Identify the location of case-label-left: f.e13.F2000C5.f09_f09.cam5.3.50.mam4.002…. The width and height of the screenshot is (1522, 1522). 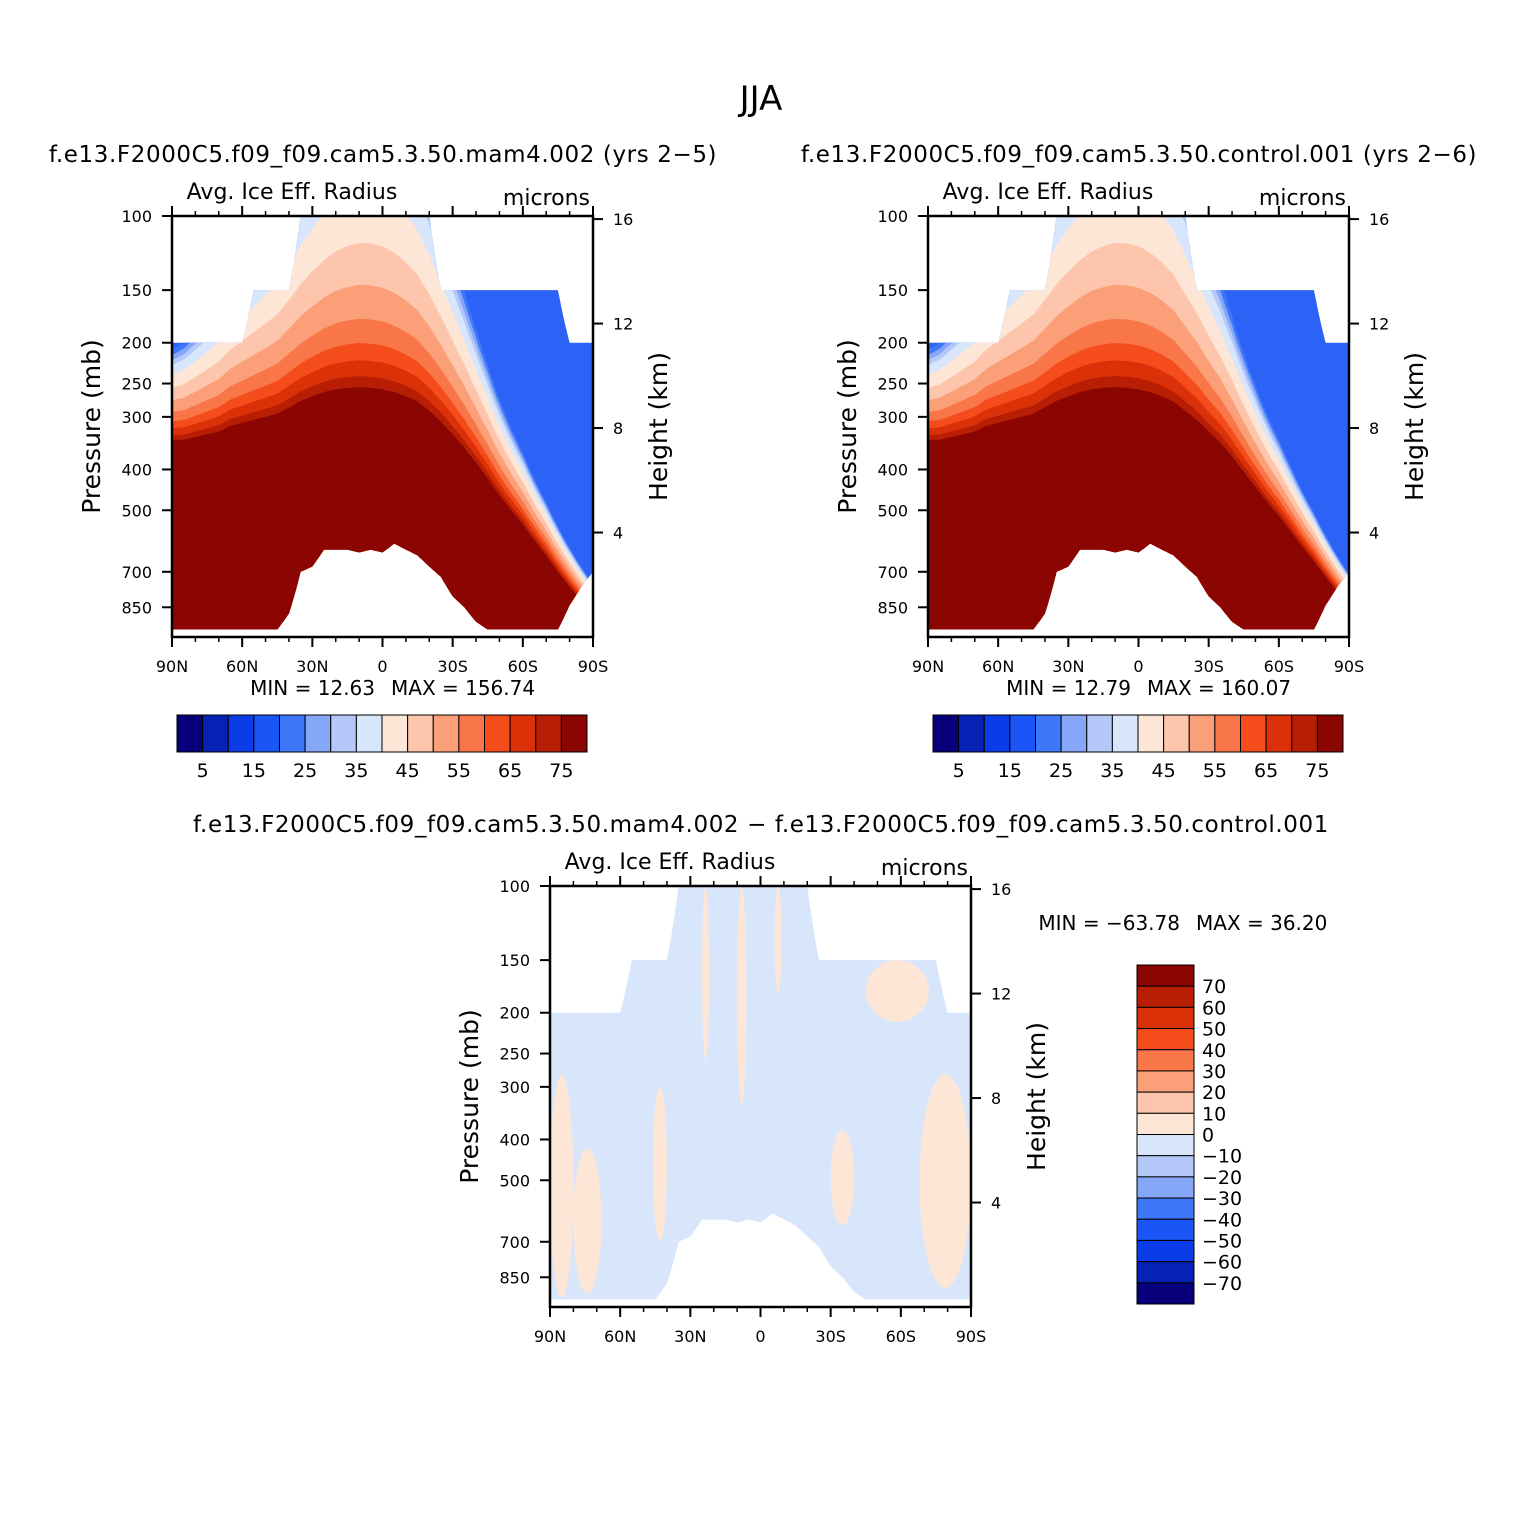
(383, 155).